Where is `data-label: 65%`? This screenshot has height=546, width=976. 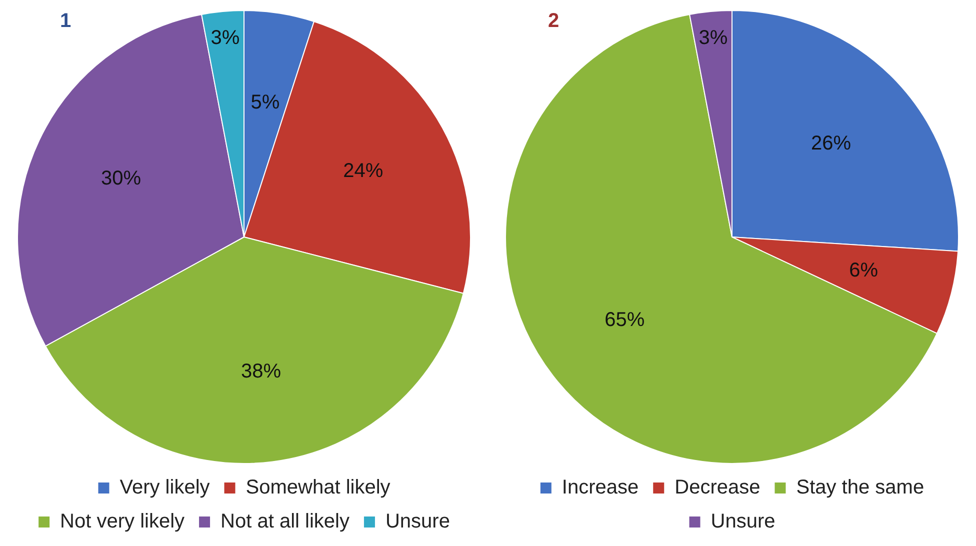
data-label: 65% is located at coordinates (624, 319).